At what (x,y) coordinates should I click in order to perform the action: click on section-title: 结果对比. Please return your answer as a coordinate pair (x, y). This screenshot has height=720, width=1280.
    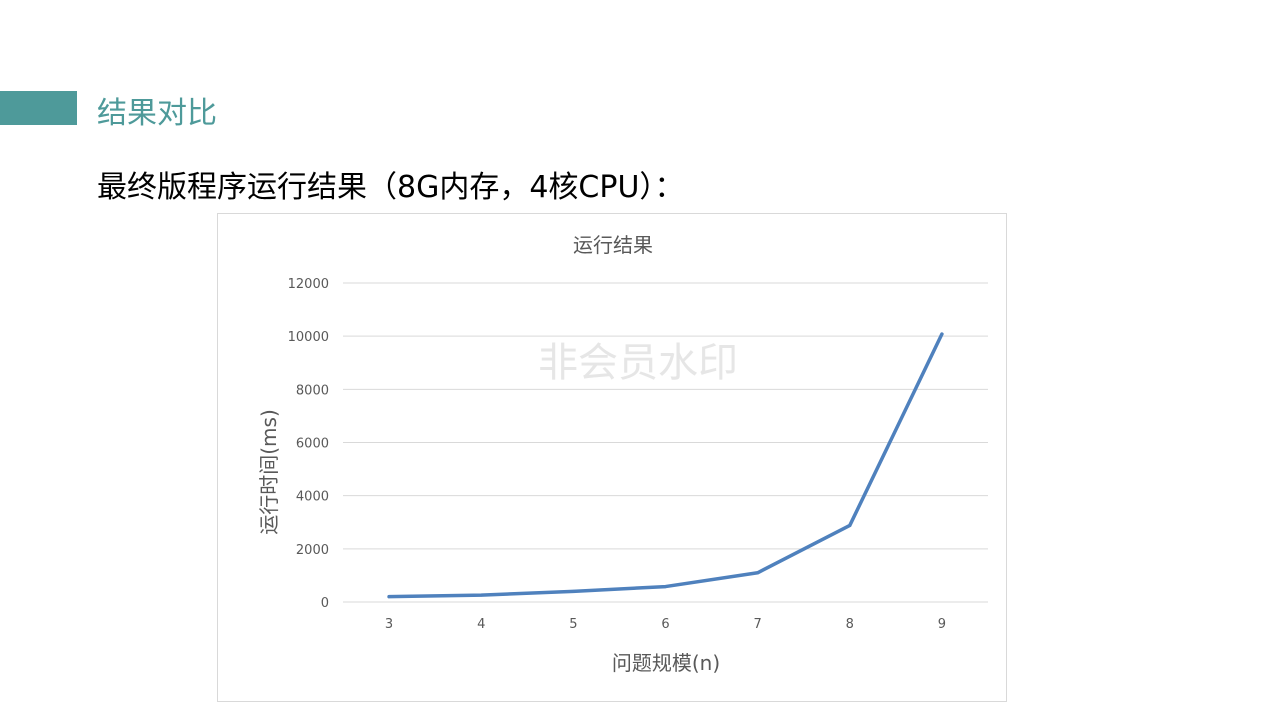
    Looking at the image, I should click on (157, 113).